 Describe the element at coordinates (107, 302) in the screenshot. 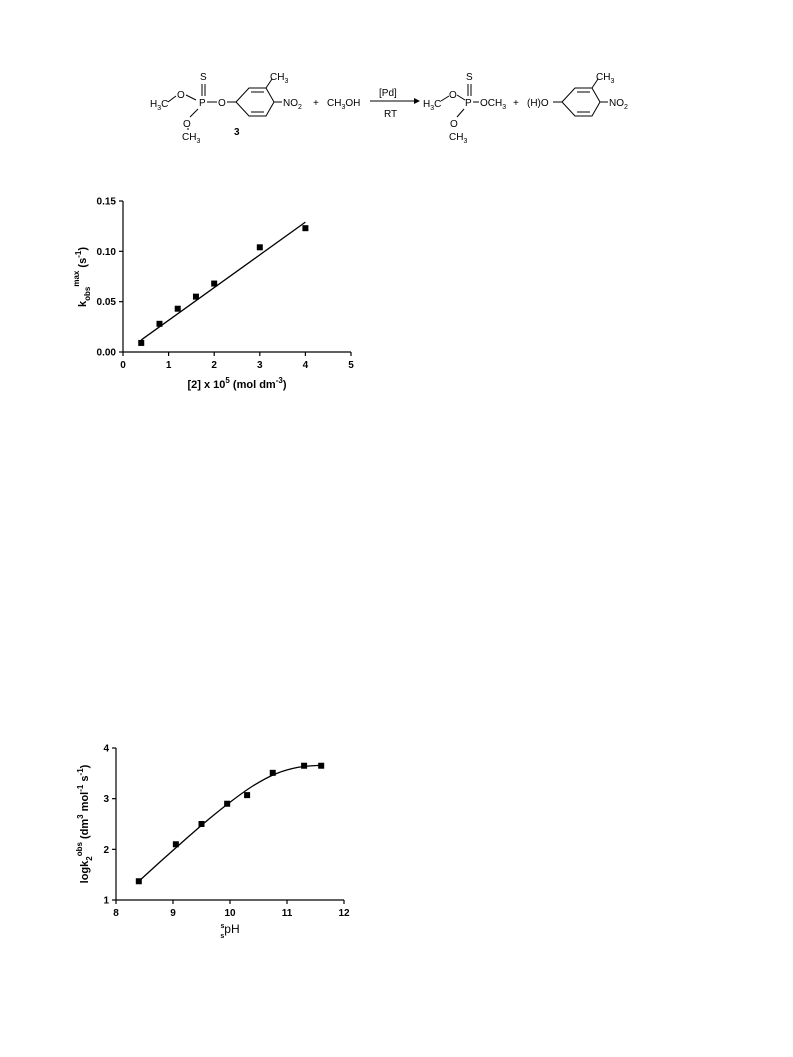

I see `y-tick-label: 0.05` at that location.